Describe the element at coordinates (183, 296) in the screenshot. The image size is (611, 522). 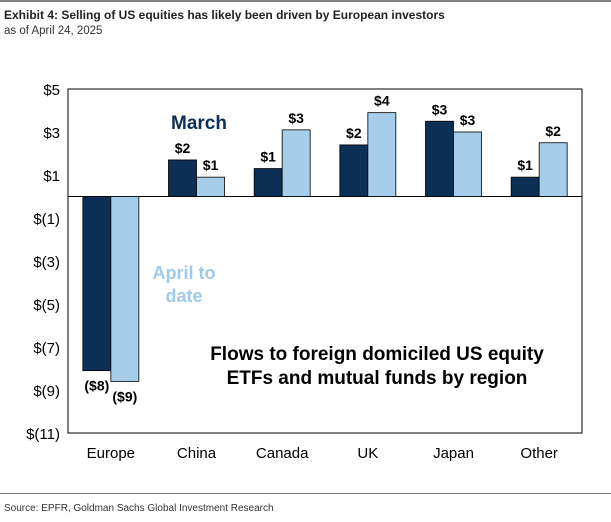
I see `legend-label-april: date` at that location.